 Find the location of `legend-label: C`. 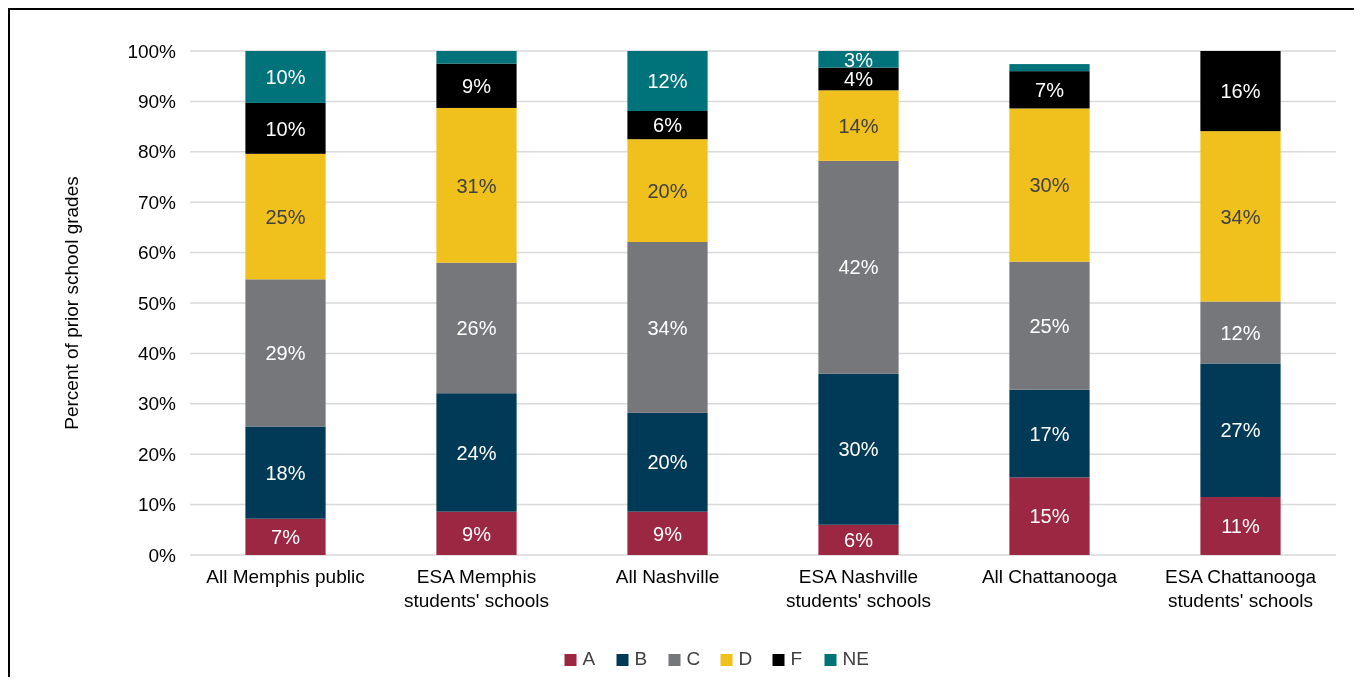

legend-label: C is located at coordinates (693, 658).